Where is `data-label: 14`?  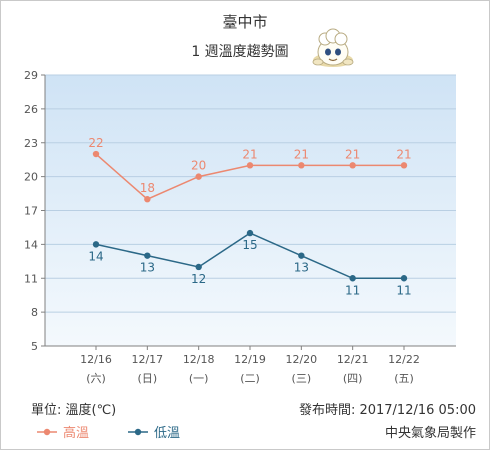
data-label: 14 is located at coordinates (95, 256).